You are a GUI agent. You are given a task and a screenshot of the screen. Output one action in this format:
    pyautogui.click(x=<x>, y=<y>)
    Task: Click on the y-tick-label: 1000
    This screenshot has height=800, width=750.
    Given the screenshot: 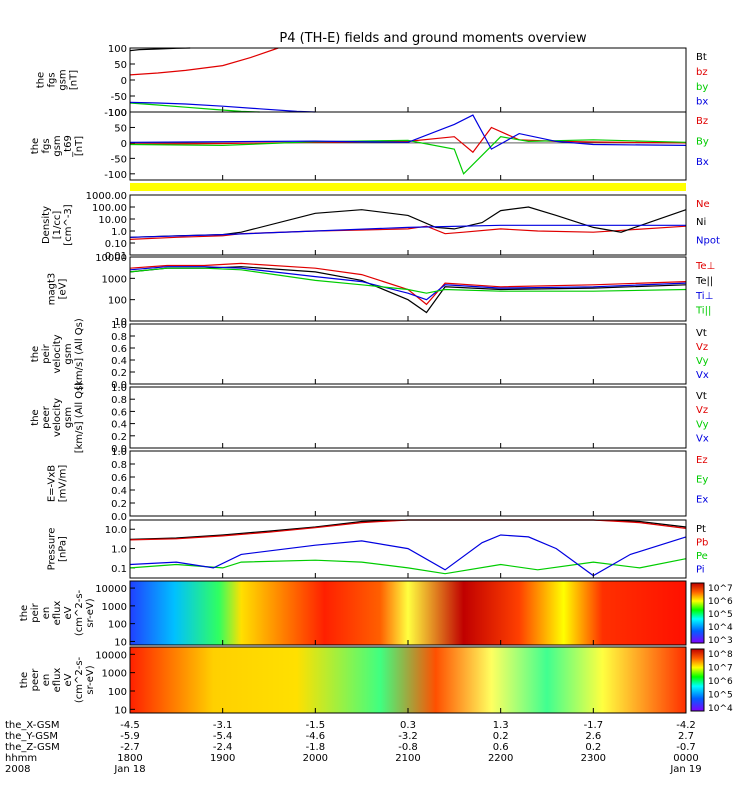 What is the action you would take?
    pyautogui.click(x=114, y=607)
    